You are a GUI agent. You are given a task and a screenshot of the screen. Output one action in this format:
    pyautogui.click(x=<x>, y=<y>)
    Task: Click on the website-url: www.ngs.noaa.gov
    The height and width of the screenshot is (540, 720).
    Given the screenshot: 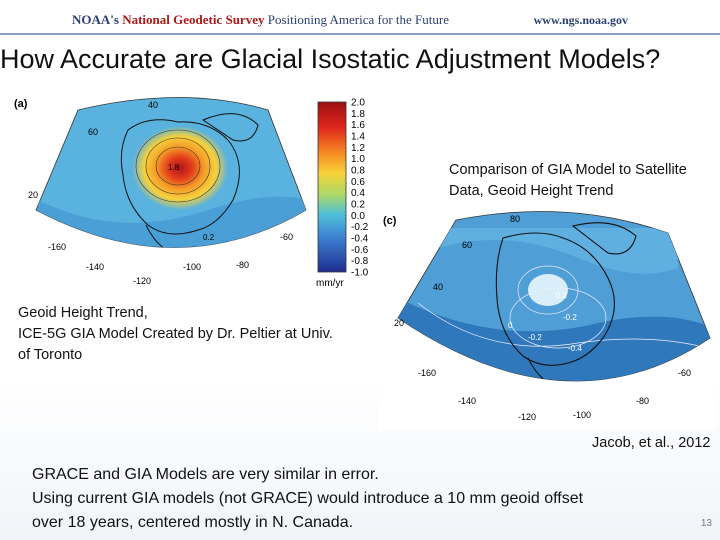 What is the action you would take?
    pyautogui.click(x=580, y=20)
    